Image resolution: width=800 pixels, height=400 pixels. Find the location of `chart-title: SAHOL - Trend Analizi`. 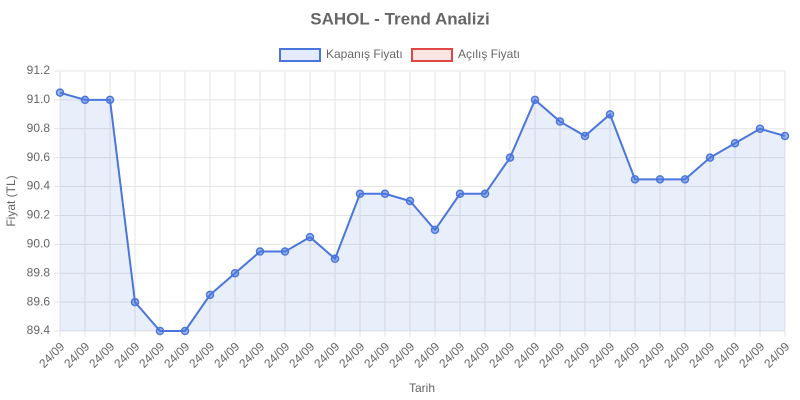

chart-title: SAHOL - Trend Analizi is located at coordinates (399, 18).